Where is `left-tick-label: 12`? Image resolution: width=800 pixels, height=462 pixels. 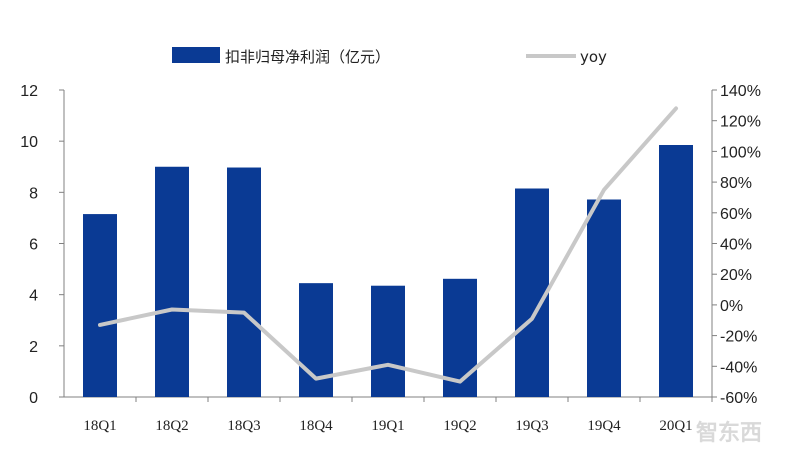
left-tick-label: 12 is located at coordinates (29, 91).